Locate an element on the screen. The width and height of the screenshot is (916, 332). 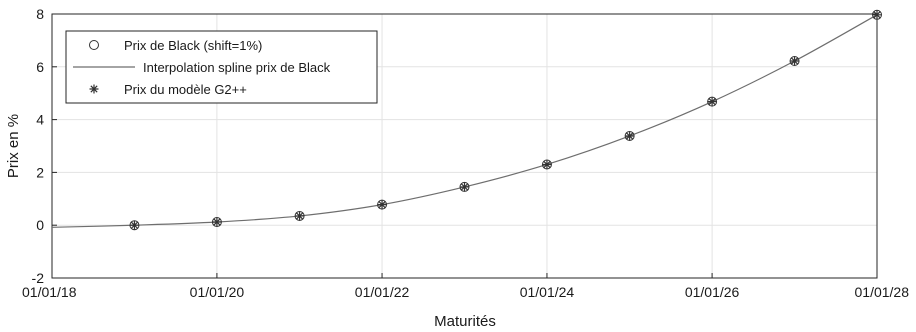
x-tick-label: 01/01/22 is located at coordinates (382, 292).